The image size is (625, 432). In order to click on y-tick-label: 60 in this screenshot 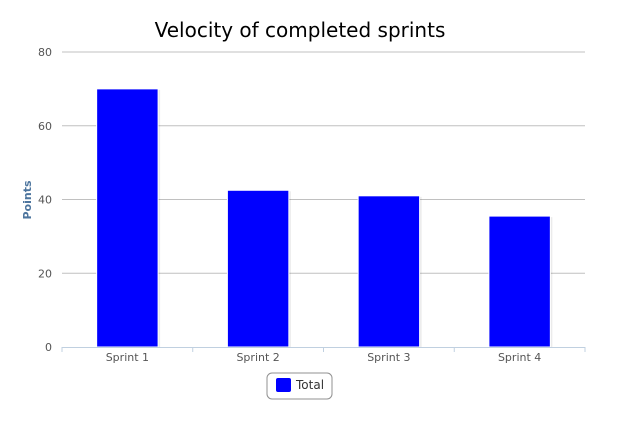, I will do `click(45, 126)`.